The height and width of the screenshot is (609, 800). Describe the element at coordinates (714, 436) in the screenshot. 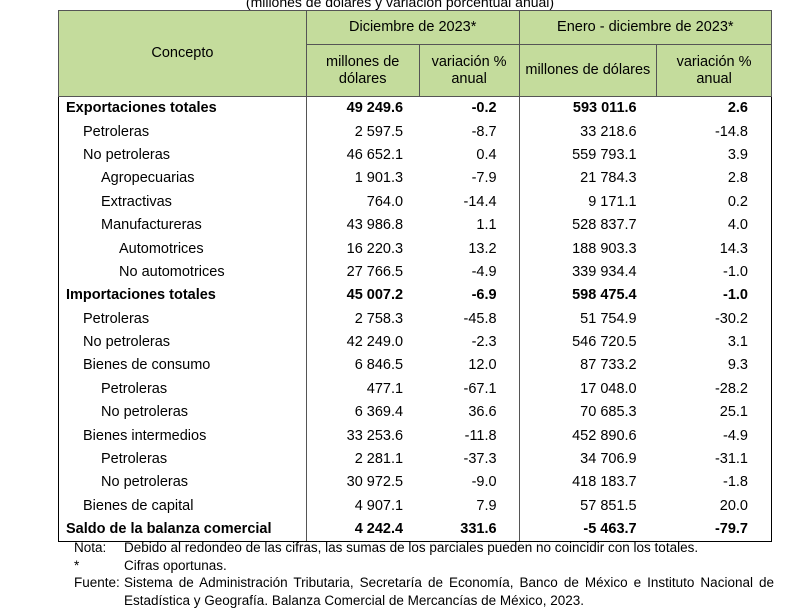

I see `cell-value: -4.9` at that location.